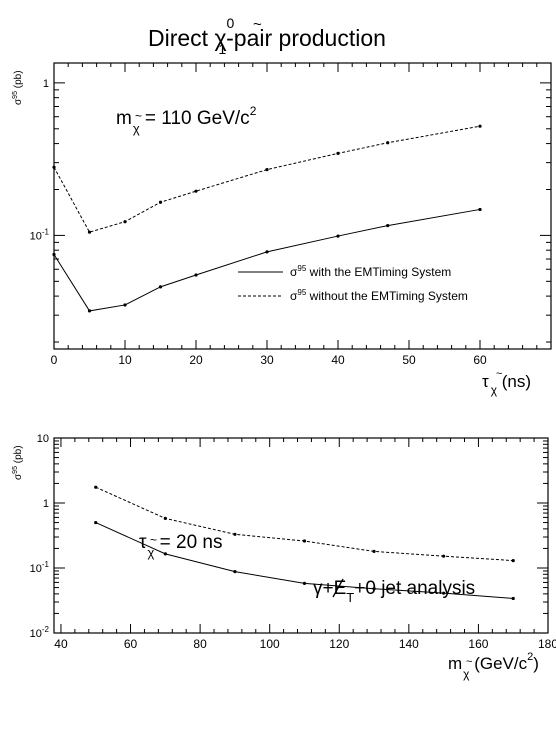 Image resolution: width=556 pixels, height=748 pixels. What do you see at coordinates (506, 384) in the screenshot?
I see `svg-text: τχ (ns)` at bounding box center [506, 384].